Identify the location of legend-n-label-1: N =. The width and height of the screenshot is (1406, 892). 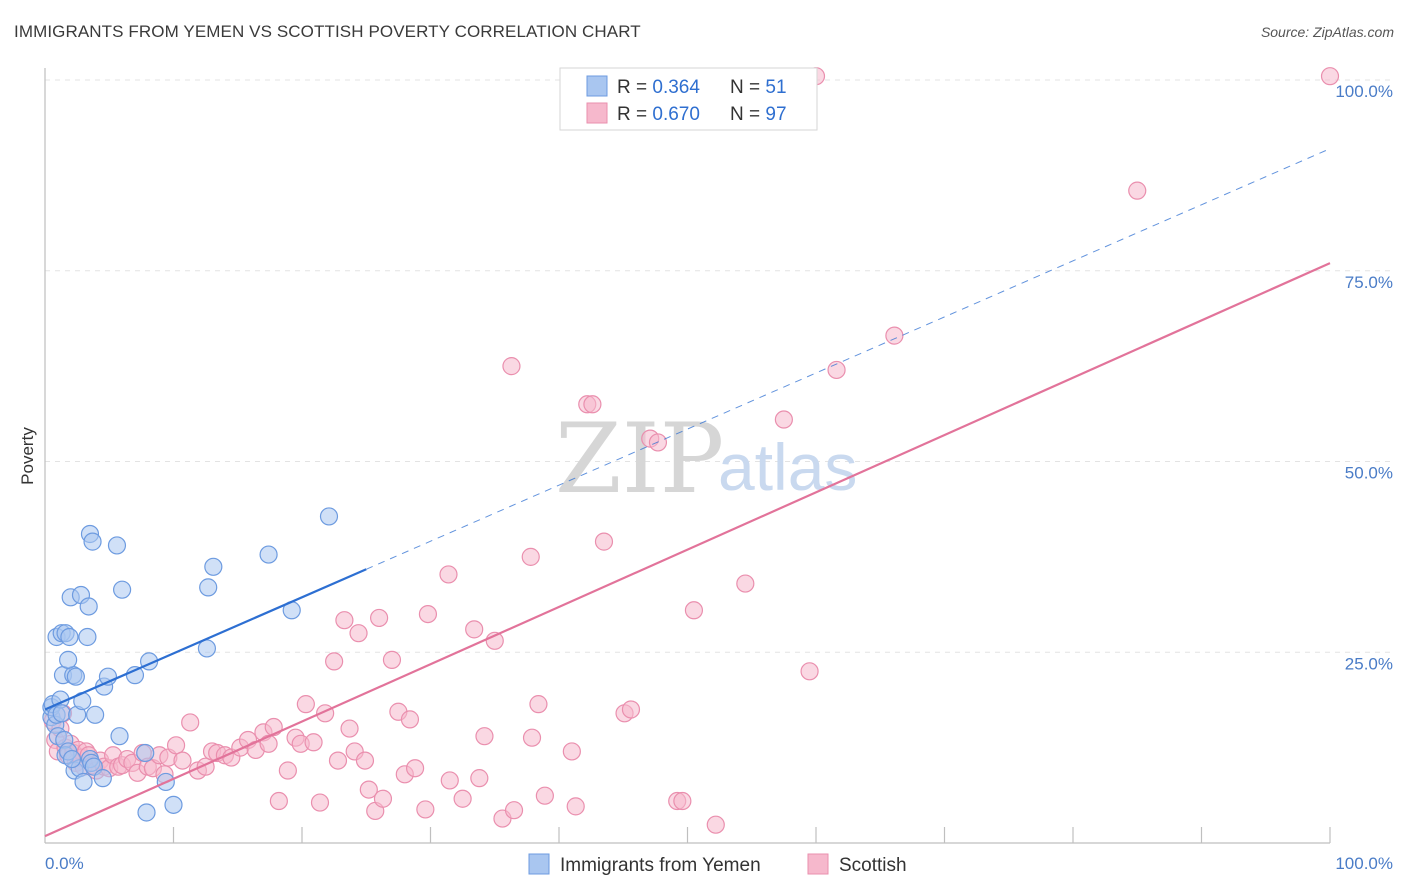
(747, 87).